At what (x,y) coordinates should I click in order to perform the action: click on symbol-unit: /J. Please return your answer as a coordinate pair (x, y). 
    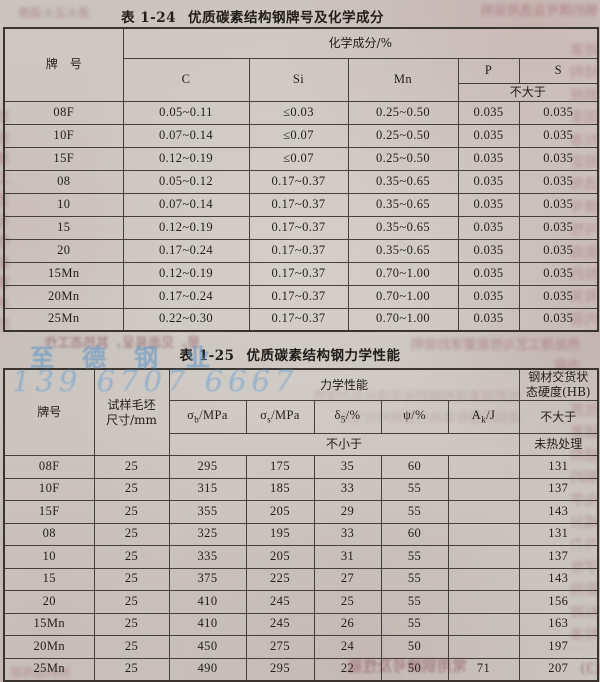
    Looking at the image, I should click on (491, 415).